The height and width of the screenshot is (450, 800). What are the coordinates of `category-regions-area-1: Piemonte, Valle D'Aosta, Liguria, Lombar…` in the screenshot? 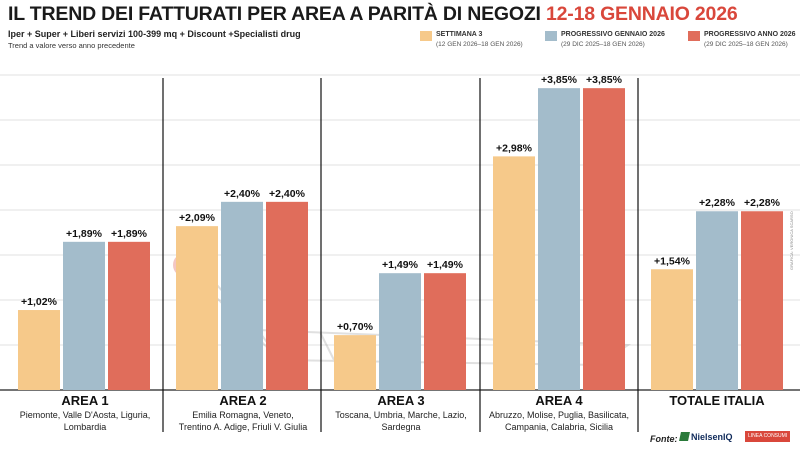 It's located at (85, 421).